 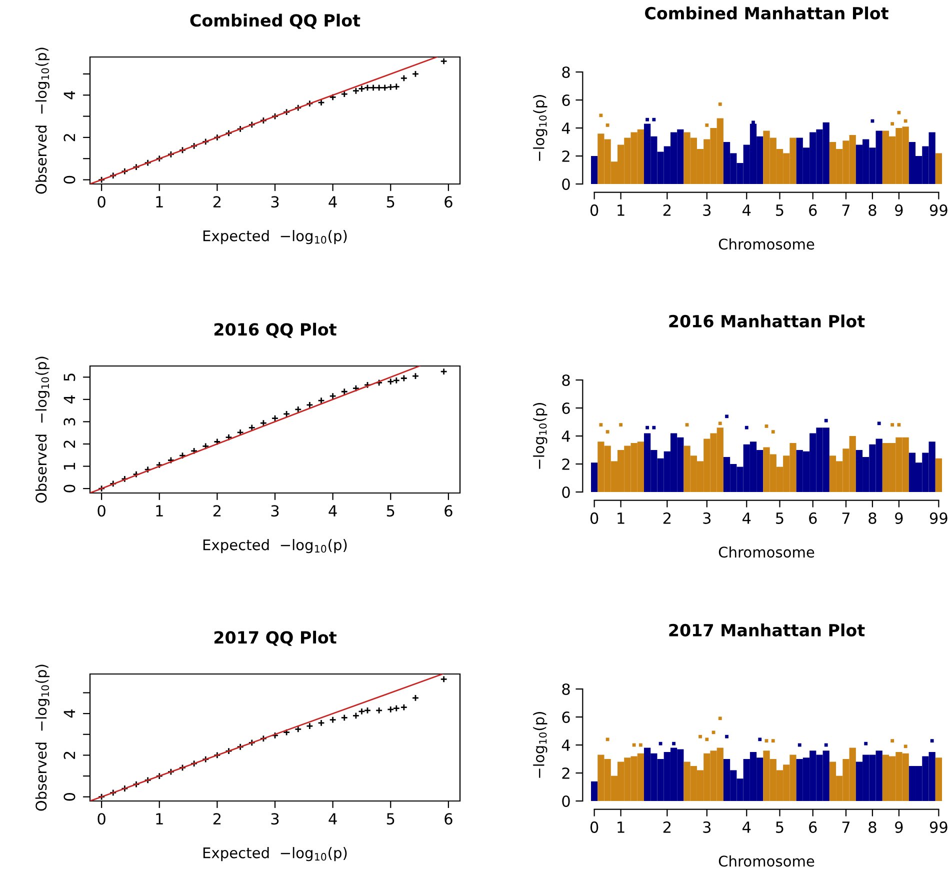 I want to click on x-tick-label: 7, so click(x=846, y=827).